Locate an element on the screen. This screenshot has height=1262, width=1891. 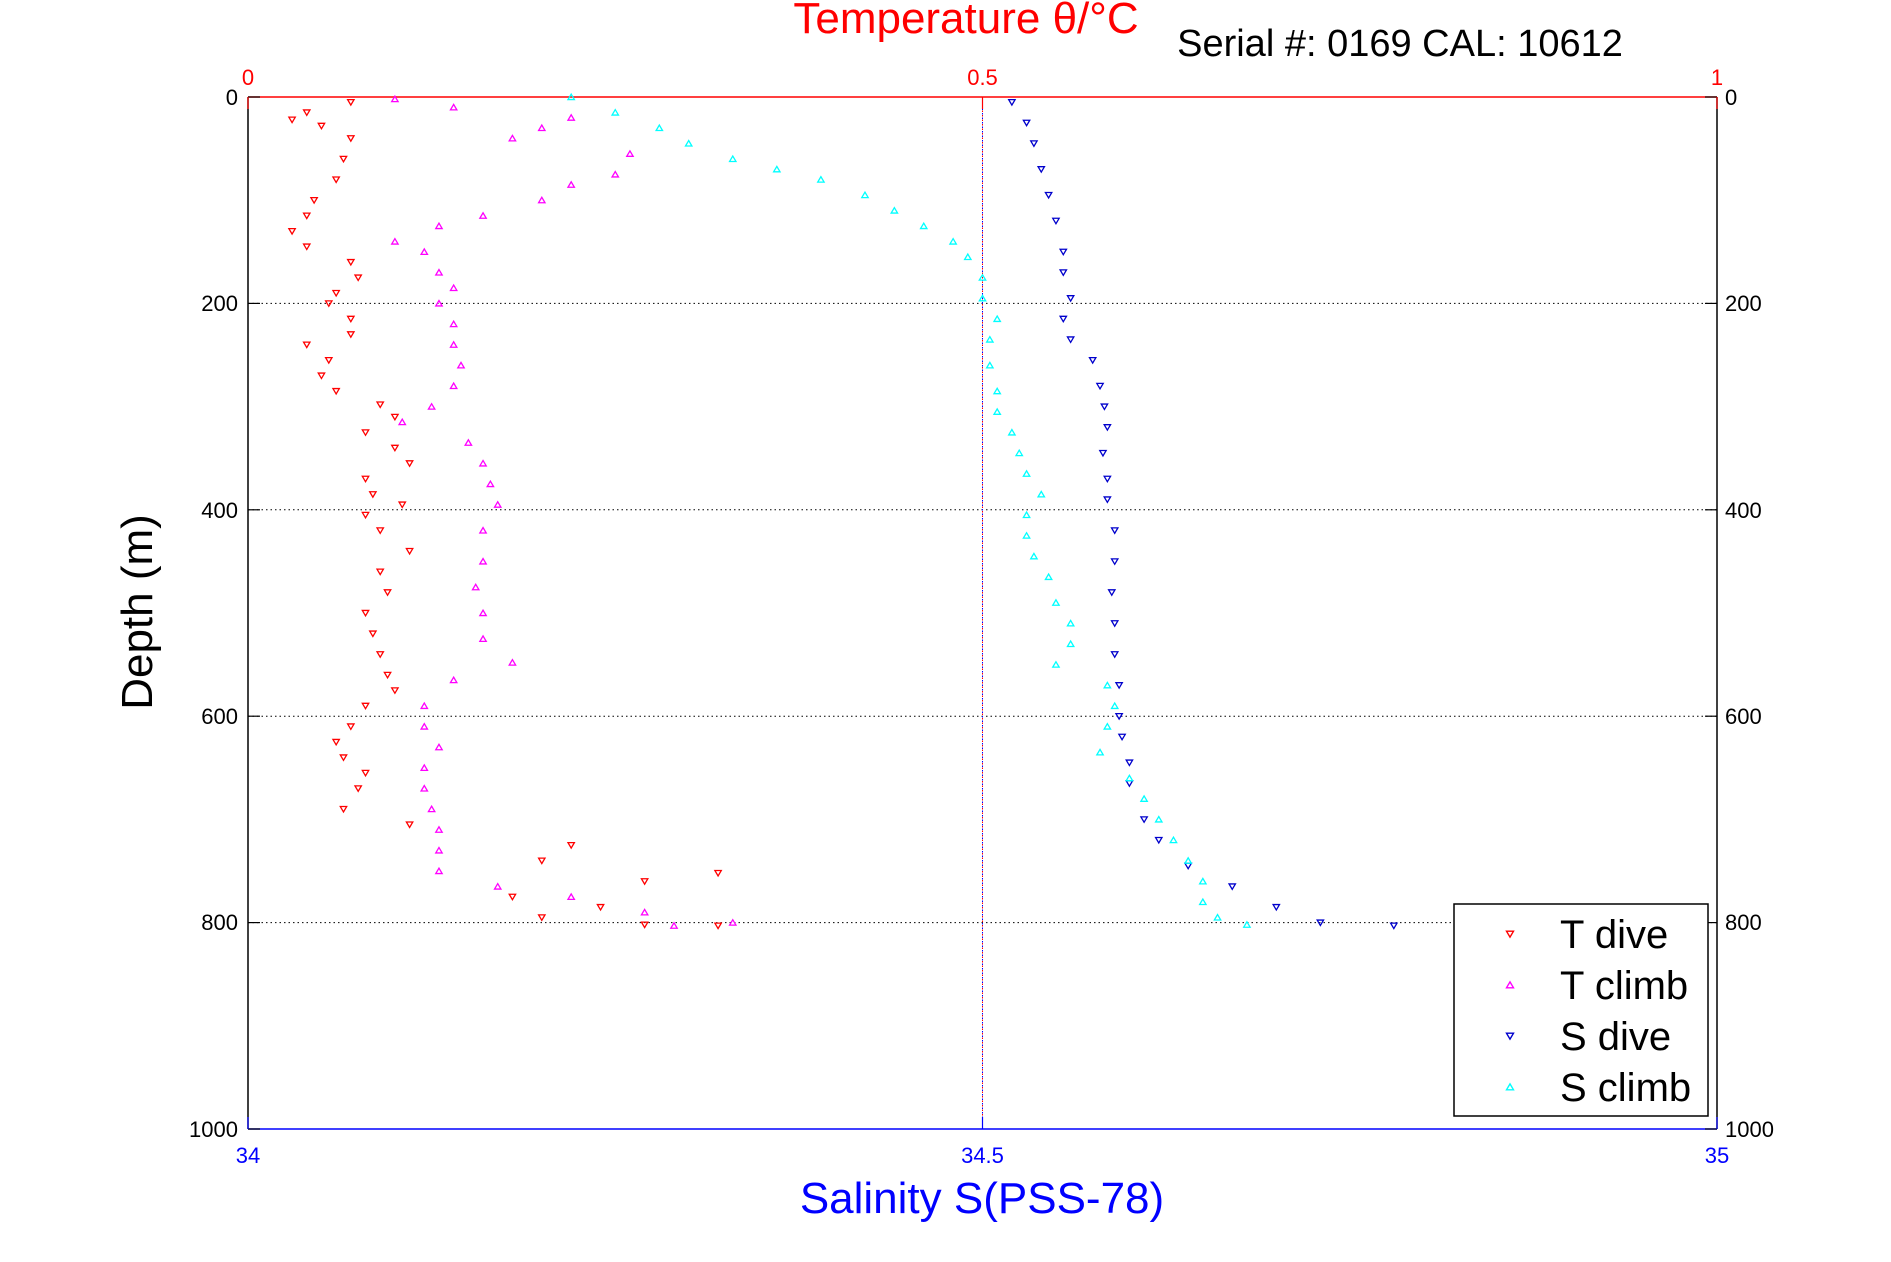
x-top-tick-label: 1 is located at coordinates (1717, 77).